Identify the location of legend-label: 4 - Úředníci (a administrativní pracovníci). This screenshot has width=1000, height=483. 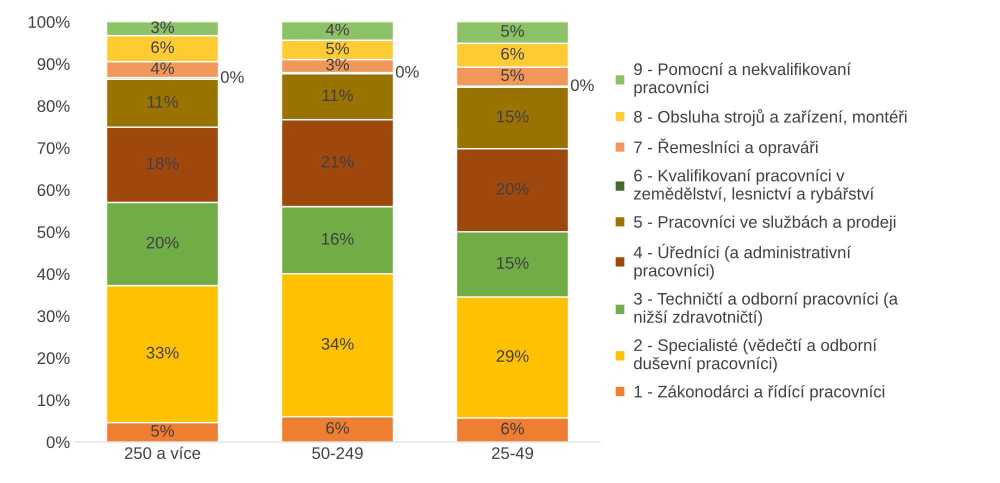
(742, 262).